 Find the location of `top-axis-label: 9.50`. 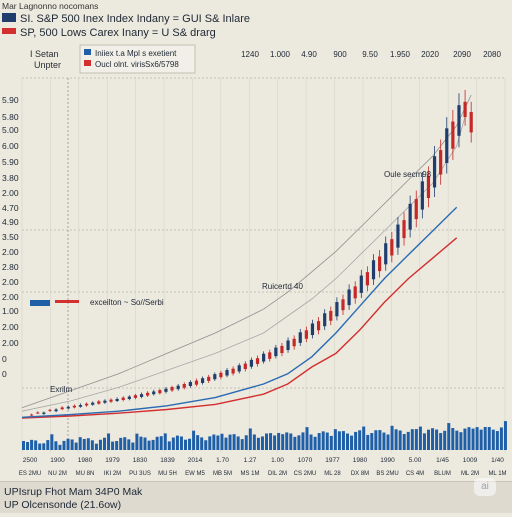

top-axis-label: 9.50 is located at coordinates (370, 54).